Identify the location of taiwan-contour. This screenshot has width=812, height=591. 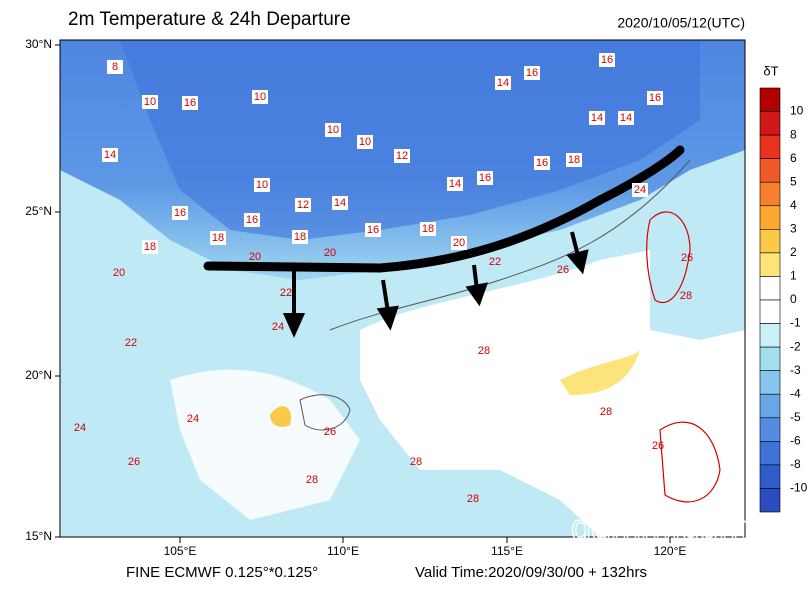
(668, 257).